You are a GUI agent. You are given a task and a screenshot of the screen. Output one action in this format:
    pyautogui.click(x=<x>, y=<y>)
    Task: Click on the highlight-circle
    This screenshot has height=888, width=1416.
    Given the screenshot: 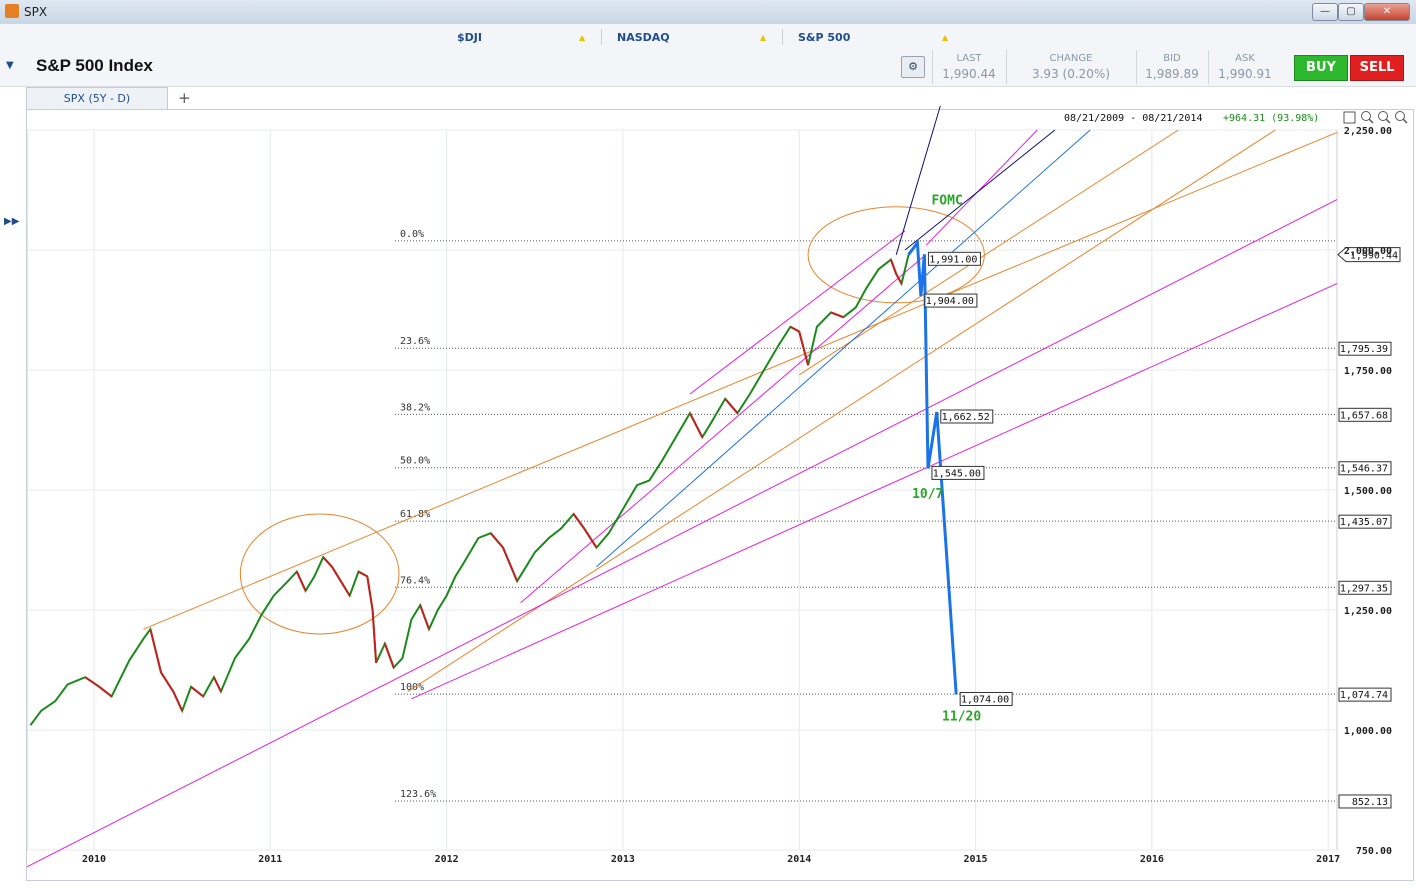 What is the action you would take?
    pyautogui.click(x=319, y=574)
    